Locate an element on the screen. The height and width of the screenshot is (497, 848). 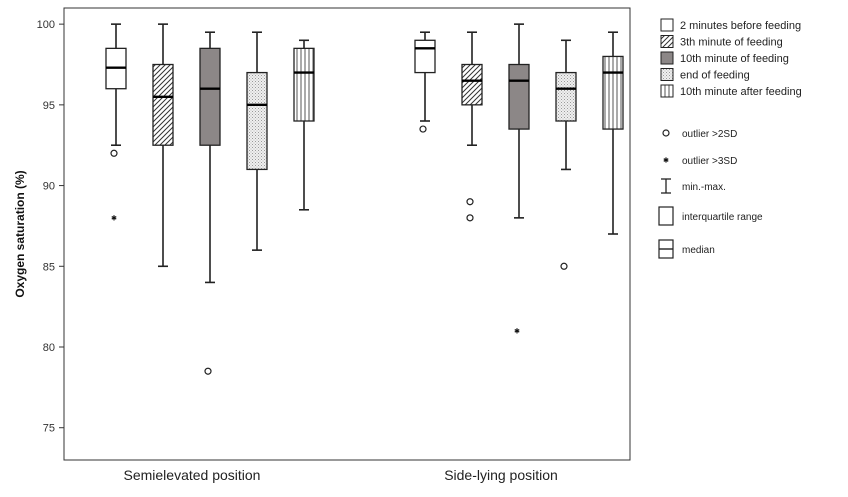
y-tick-label: 90 is located at coordinates (49, 187).